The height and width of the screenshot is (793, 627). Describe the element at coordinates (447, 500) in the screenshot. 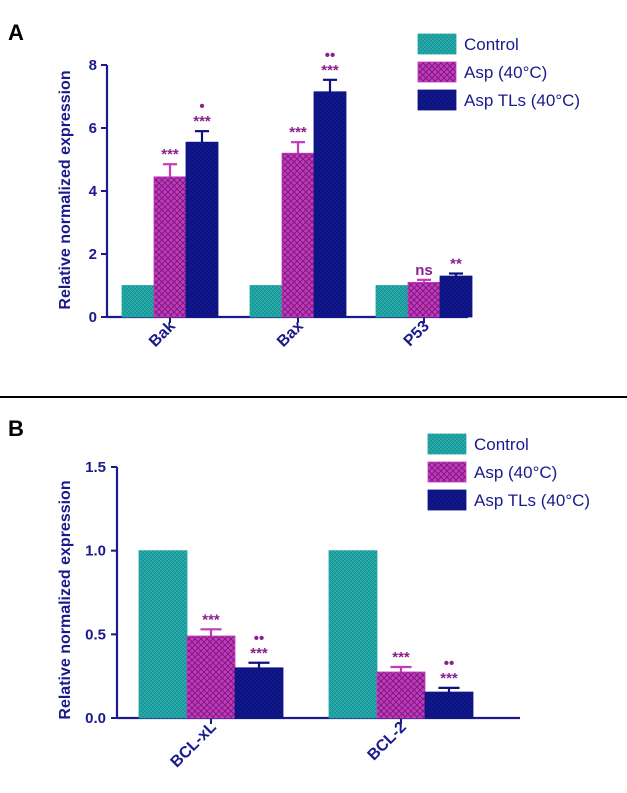

I see `panel-b-legend-swatch-asp-tls-40-c` at that location.